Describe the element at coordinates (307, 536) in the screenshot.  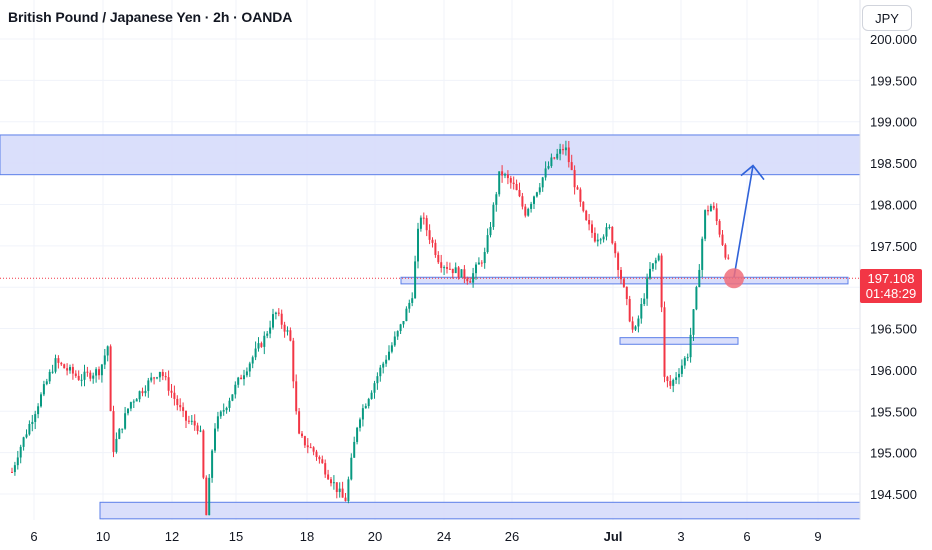
I see `x-tick-label: 18` at that location.